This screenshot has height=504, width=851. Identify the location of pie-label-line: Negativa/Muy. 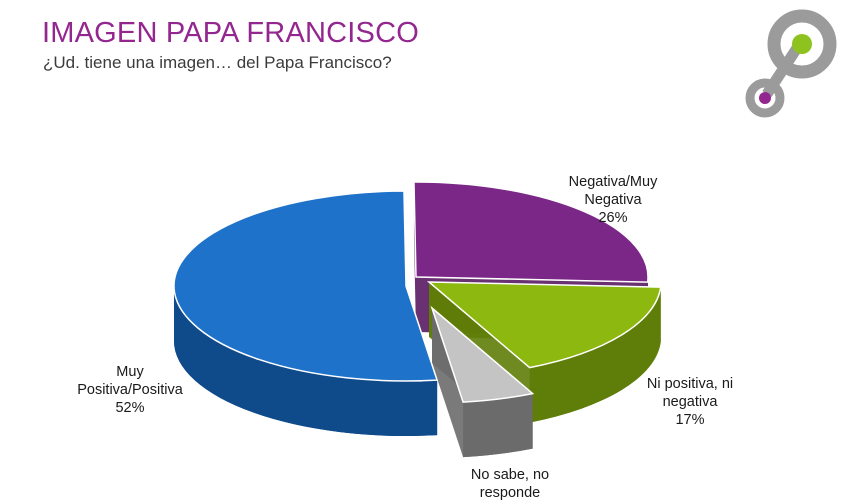
(613, 182).